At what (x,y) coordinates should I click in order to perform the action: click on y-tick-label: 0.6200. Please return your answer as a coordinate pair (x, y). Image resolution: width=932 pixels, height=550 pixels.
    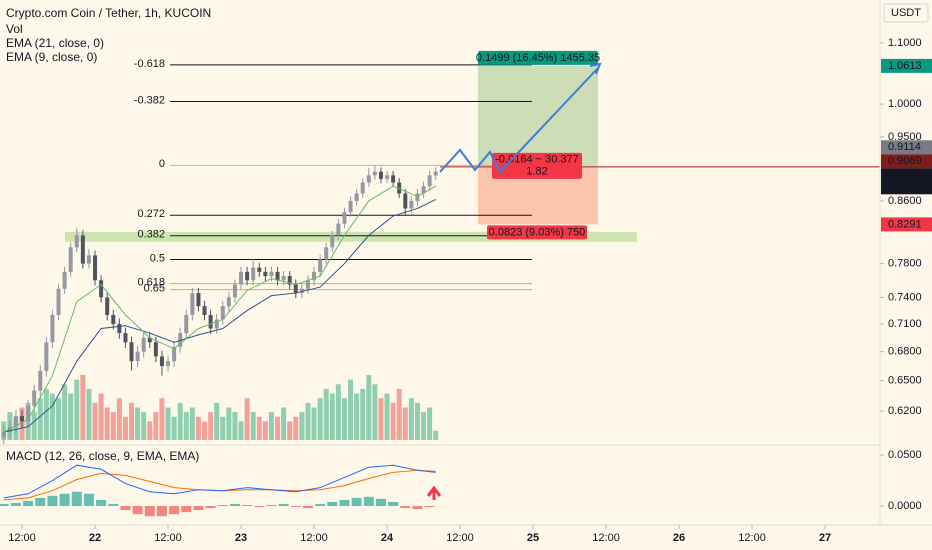
    Looking at the image, I should click on (905, 411).